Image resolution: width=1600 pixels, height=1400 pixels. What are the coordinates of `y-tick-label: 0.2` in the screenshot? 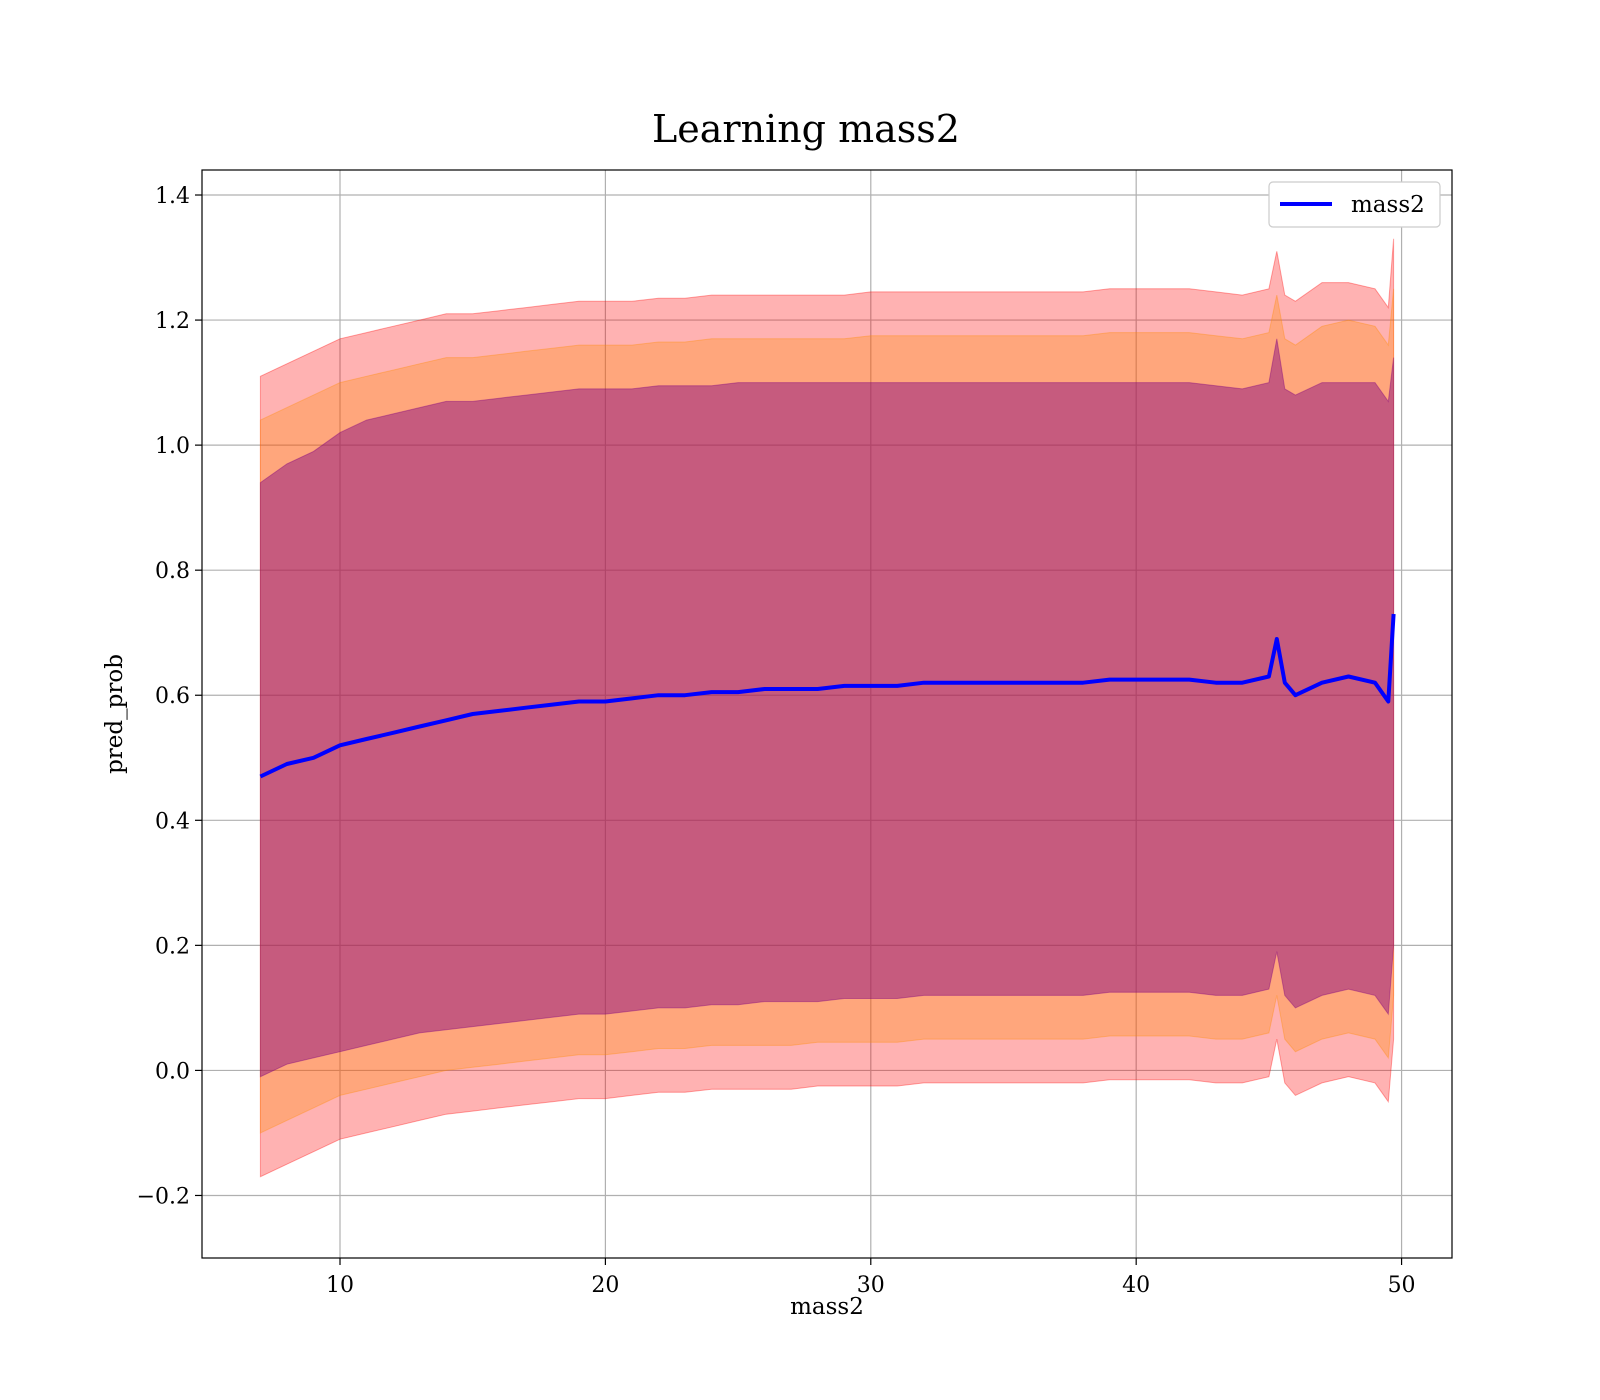 It's located at (172, 946).